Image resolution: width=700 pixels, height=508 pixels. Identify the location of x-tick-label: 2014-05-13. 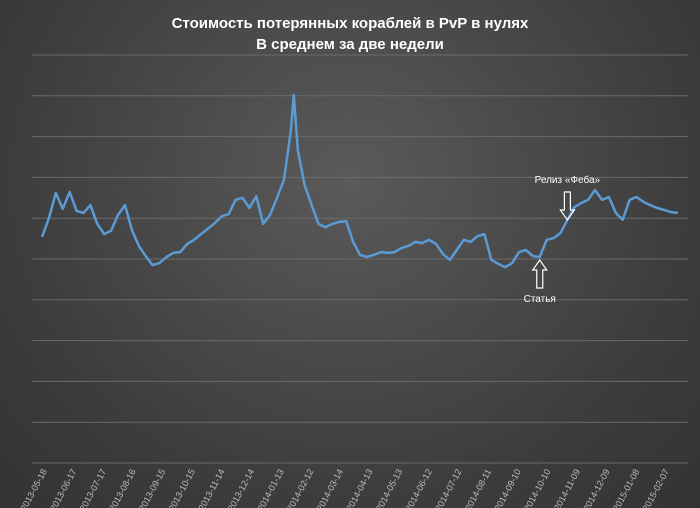
(389, 487).